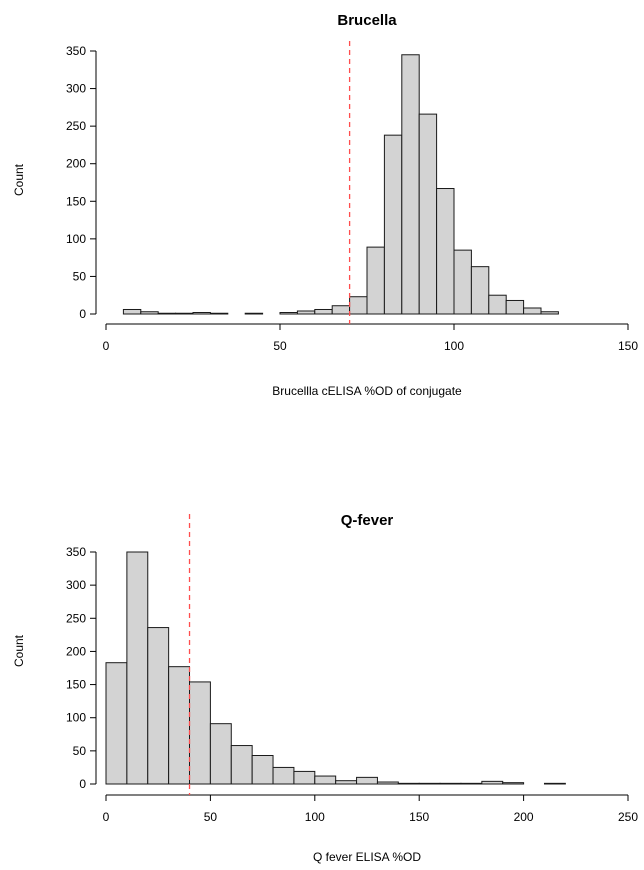 The height and width of the screenshot is (870, 644). I want to click on x-axis: 0 50 100 150, so click(370, 338).